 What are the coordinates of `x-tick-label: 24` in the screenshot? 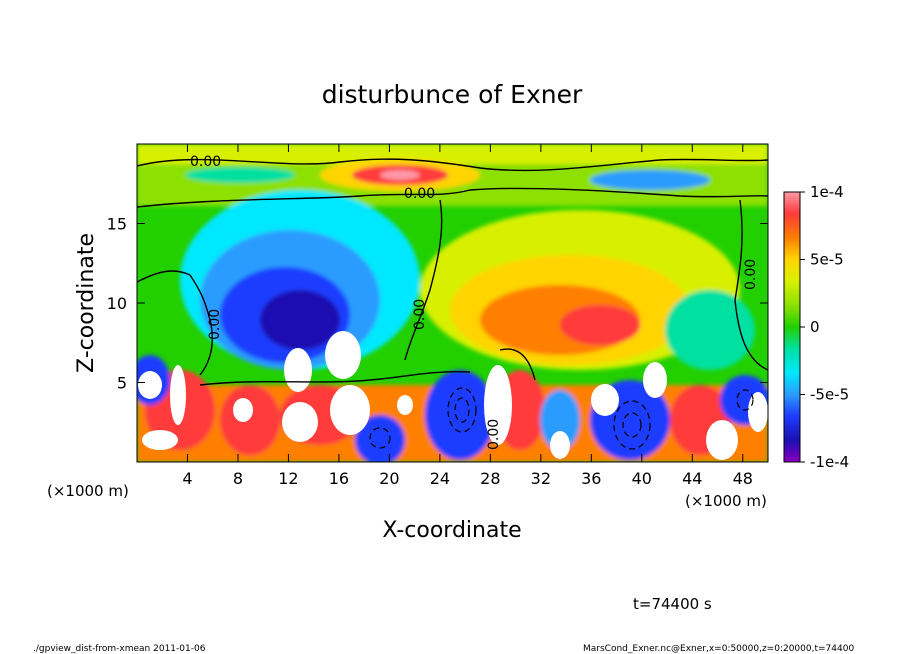 It's located at (440, 478).